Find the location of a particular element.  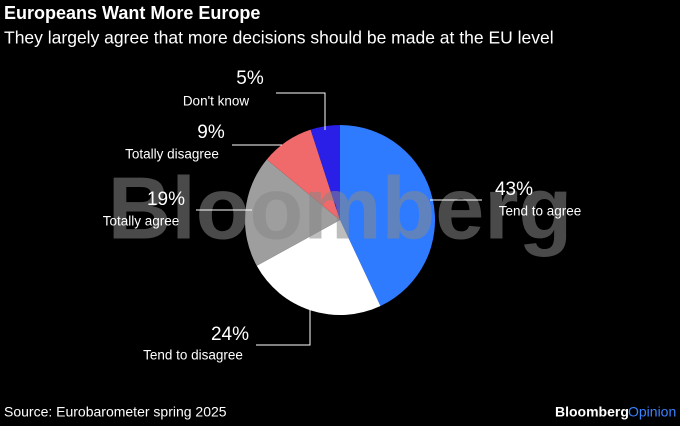

pie is located at coordinates (340, 220).